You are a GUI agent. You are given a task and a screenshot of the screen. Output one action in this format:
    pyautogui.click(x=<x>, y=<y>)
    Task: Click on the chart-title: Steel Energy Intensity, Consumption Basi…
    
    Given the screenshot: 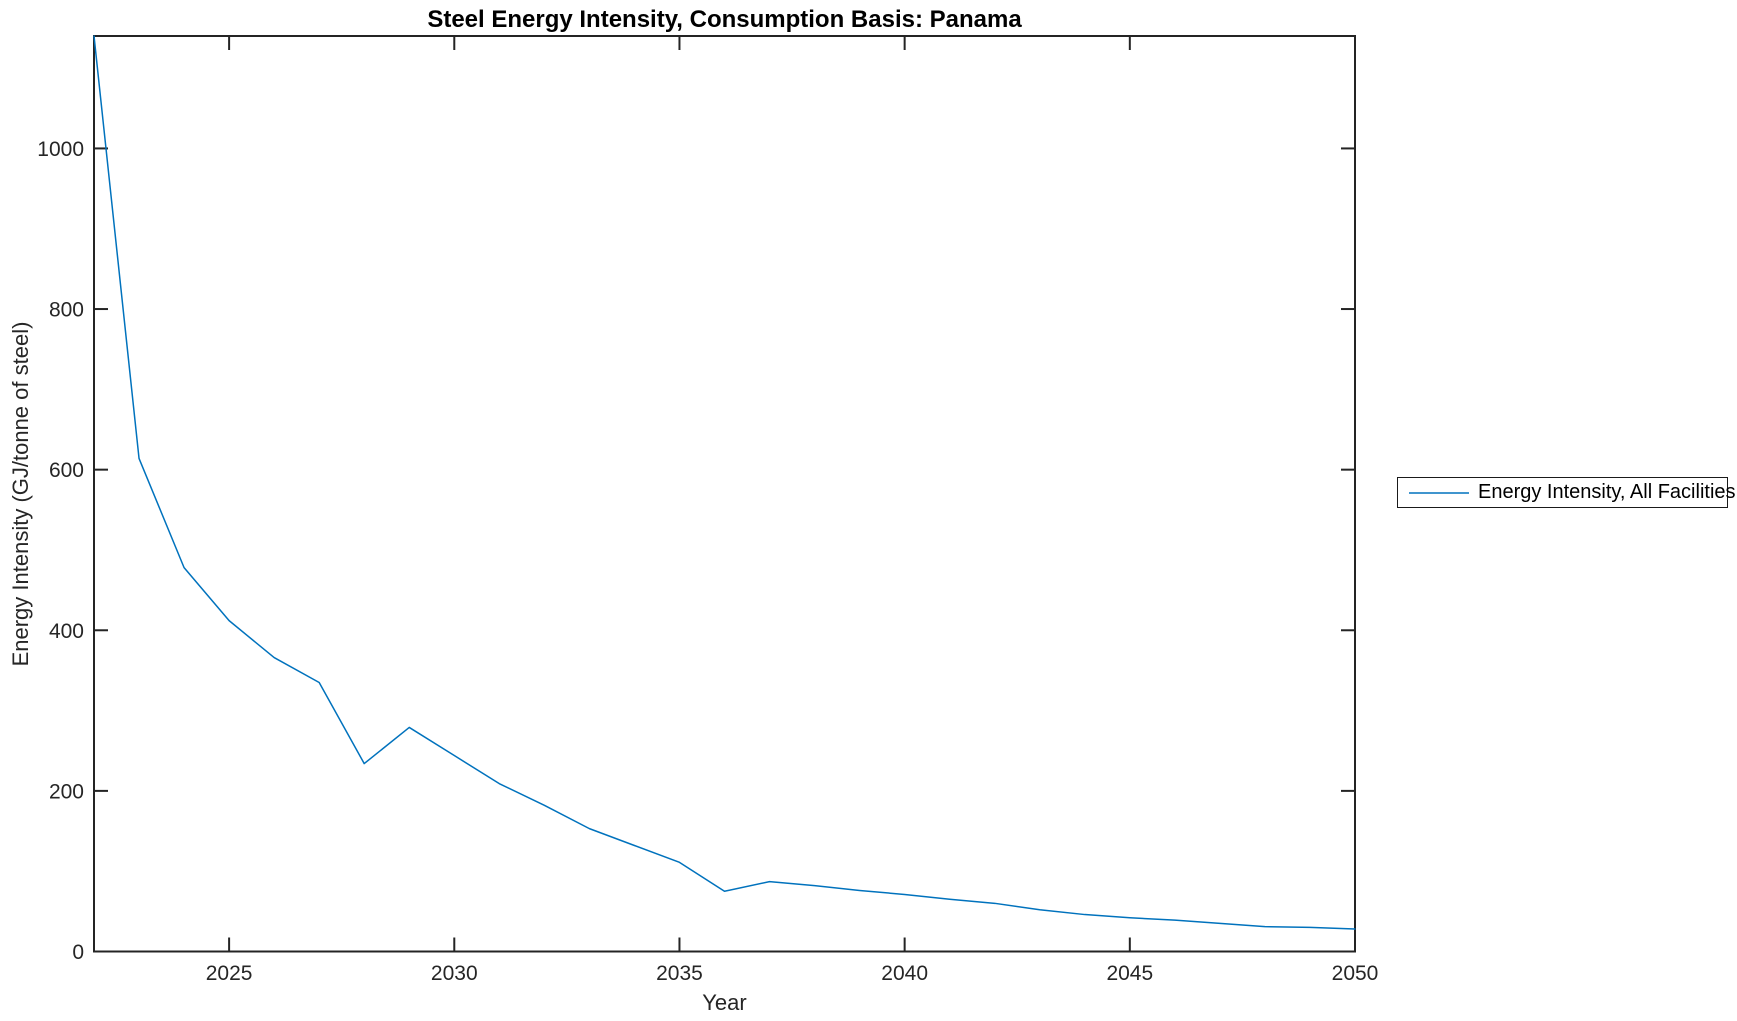 What is the action you would take?
    pyautogui.click(x=724, y=19)
    